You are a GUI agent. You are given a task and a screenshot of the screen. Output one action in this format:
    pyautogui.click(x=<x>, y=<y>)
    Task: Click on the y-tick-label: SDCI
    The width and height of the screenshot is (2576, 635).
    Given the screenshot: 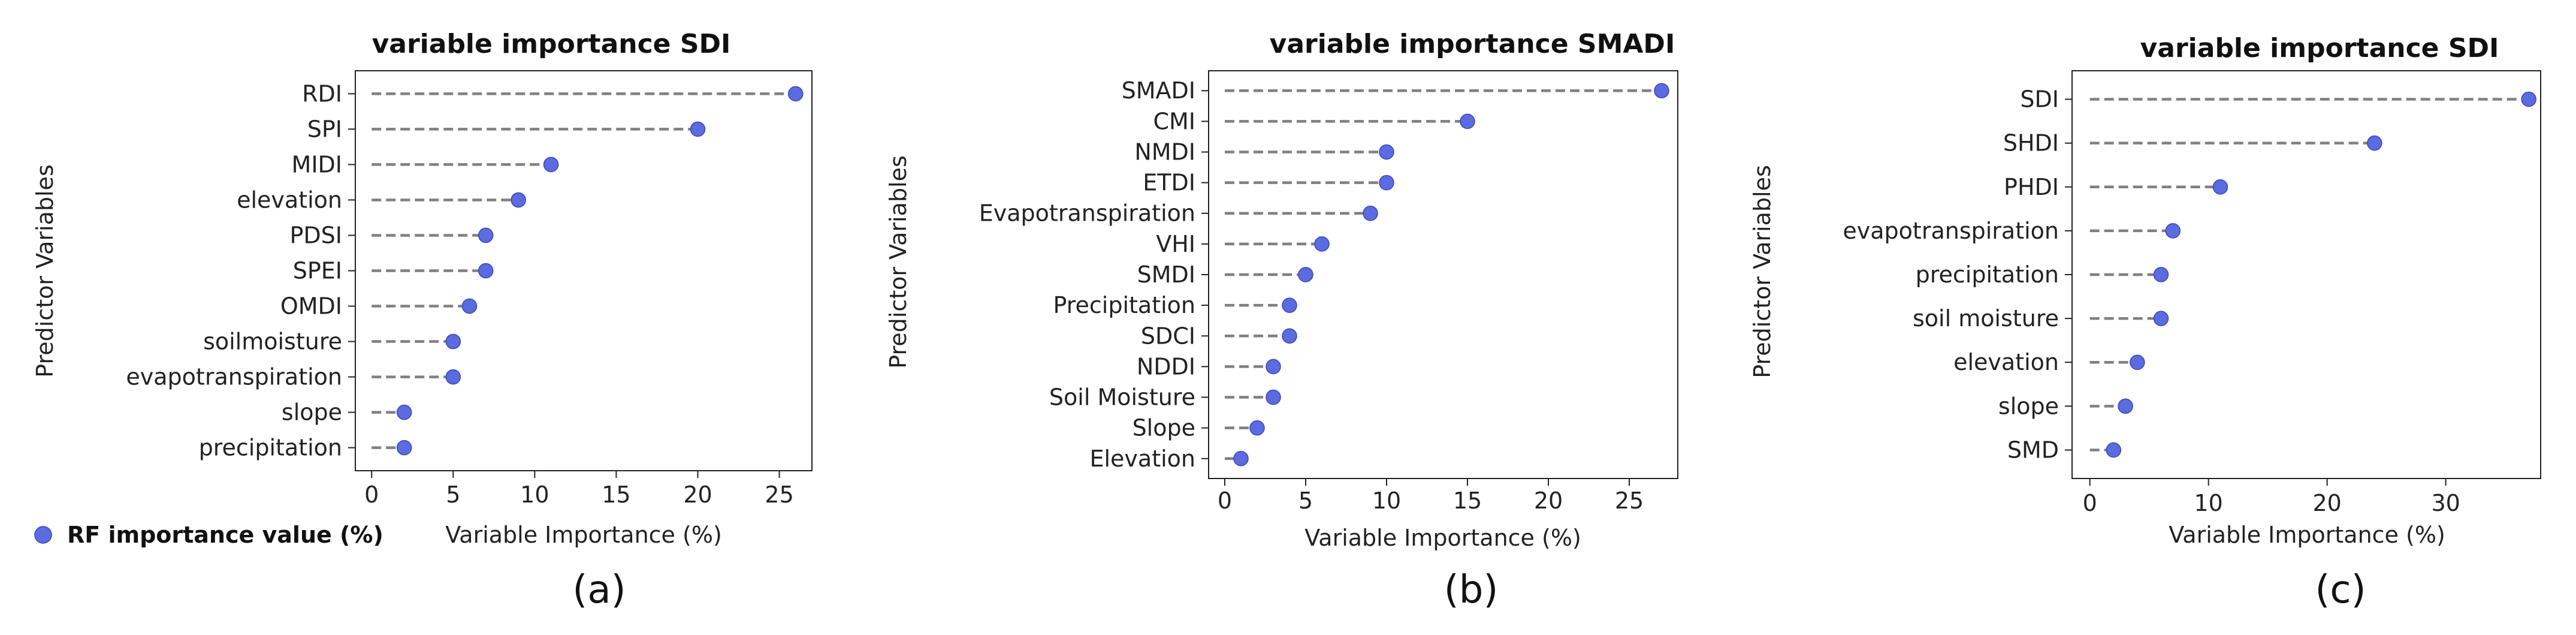 What is the action you would take?
    pyautogui.click(x=1168, y=336)
    